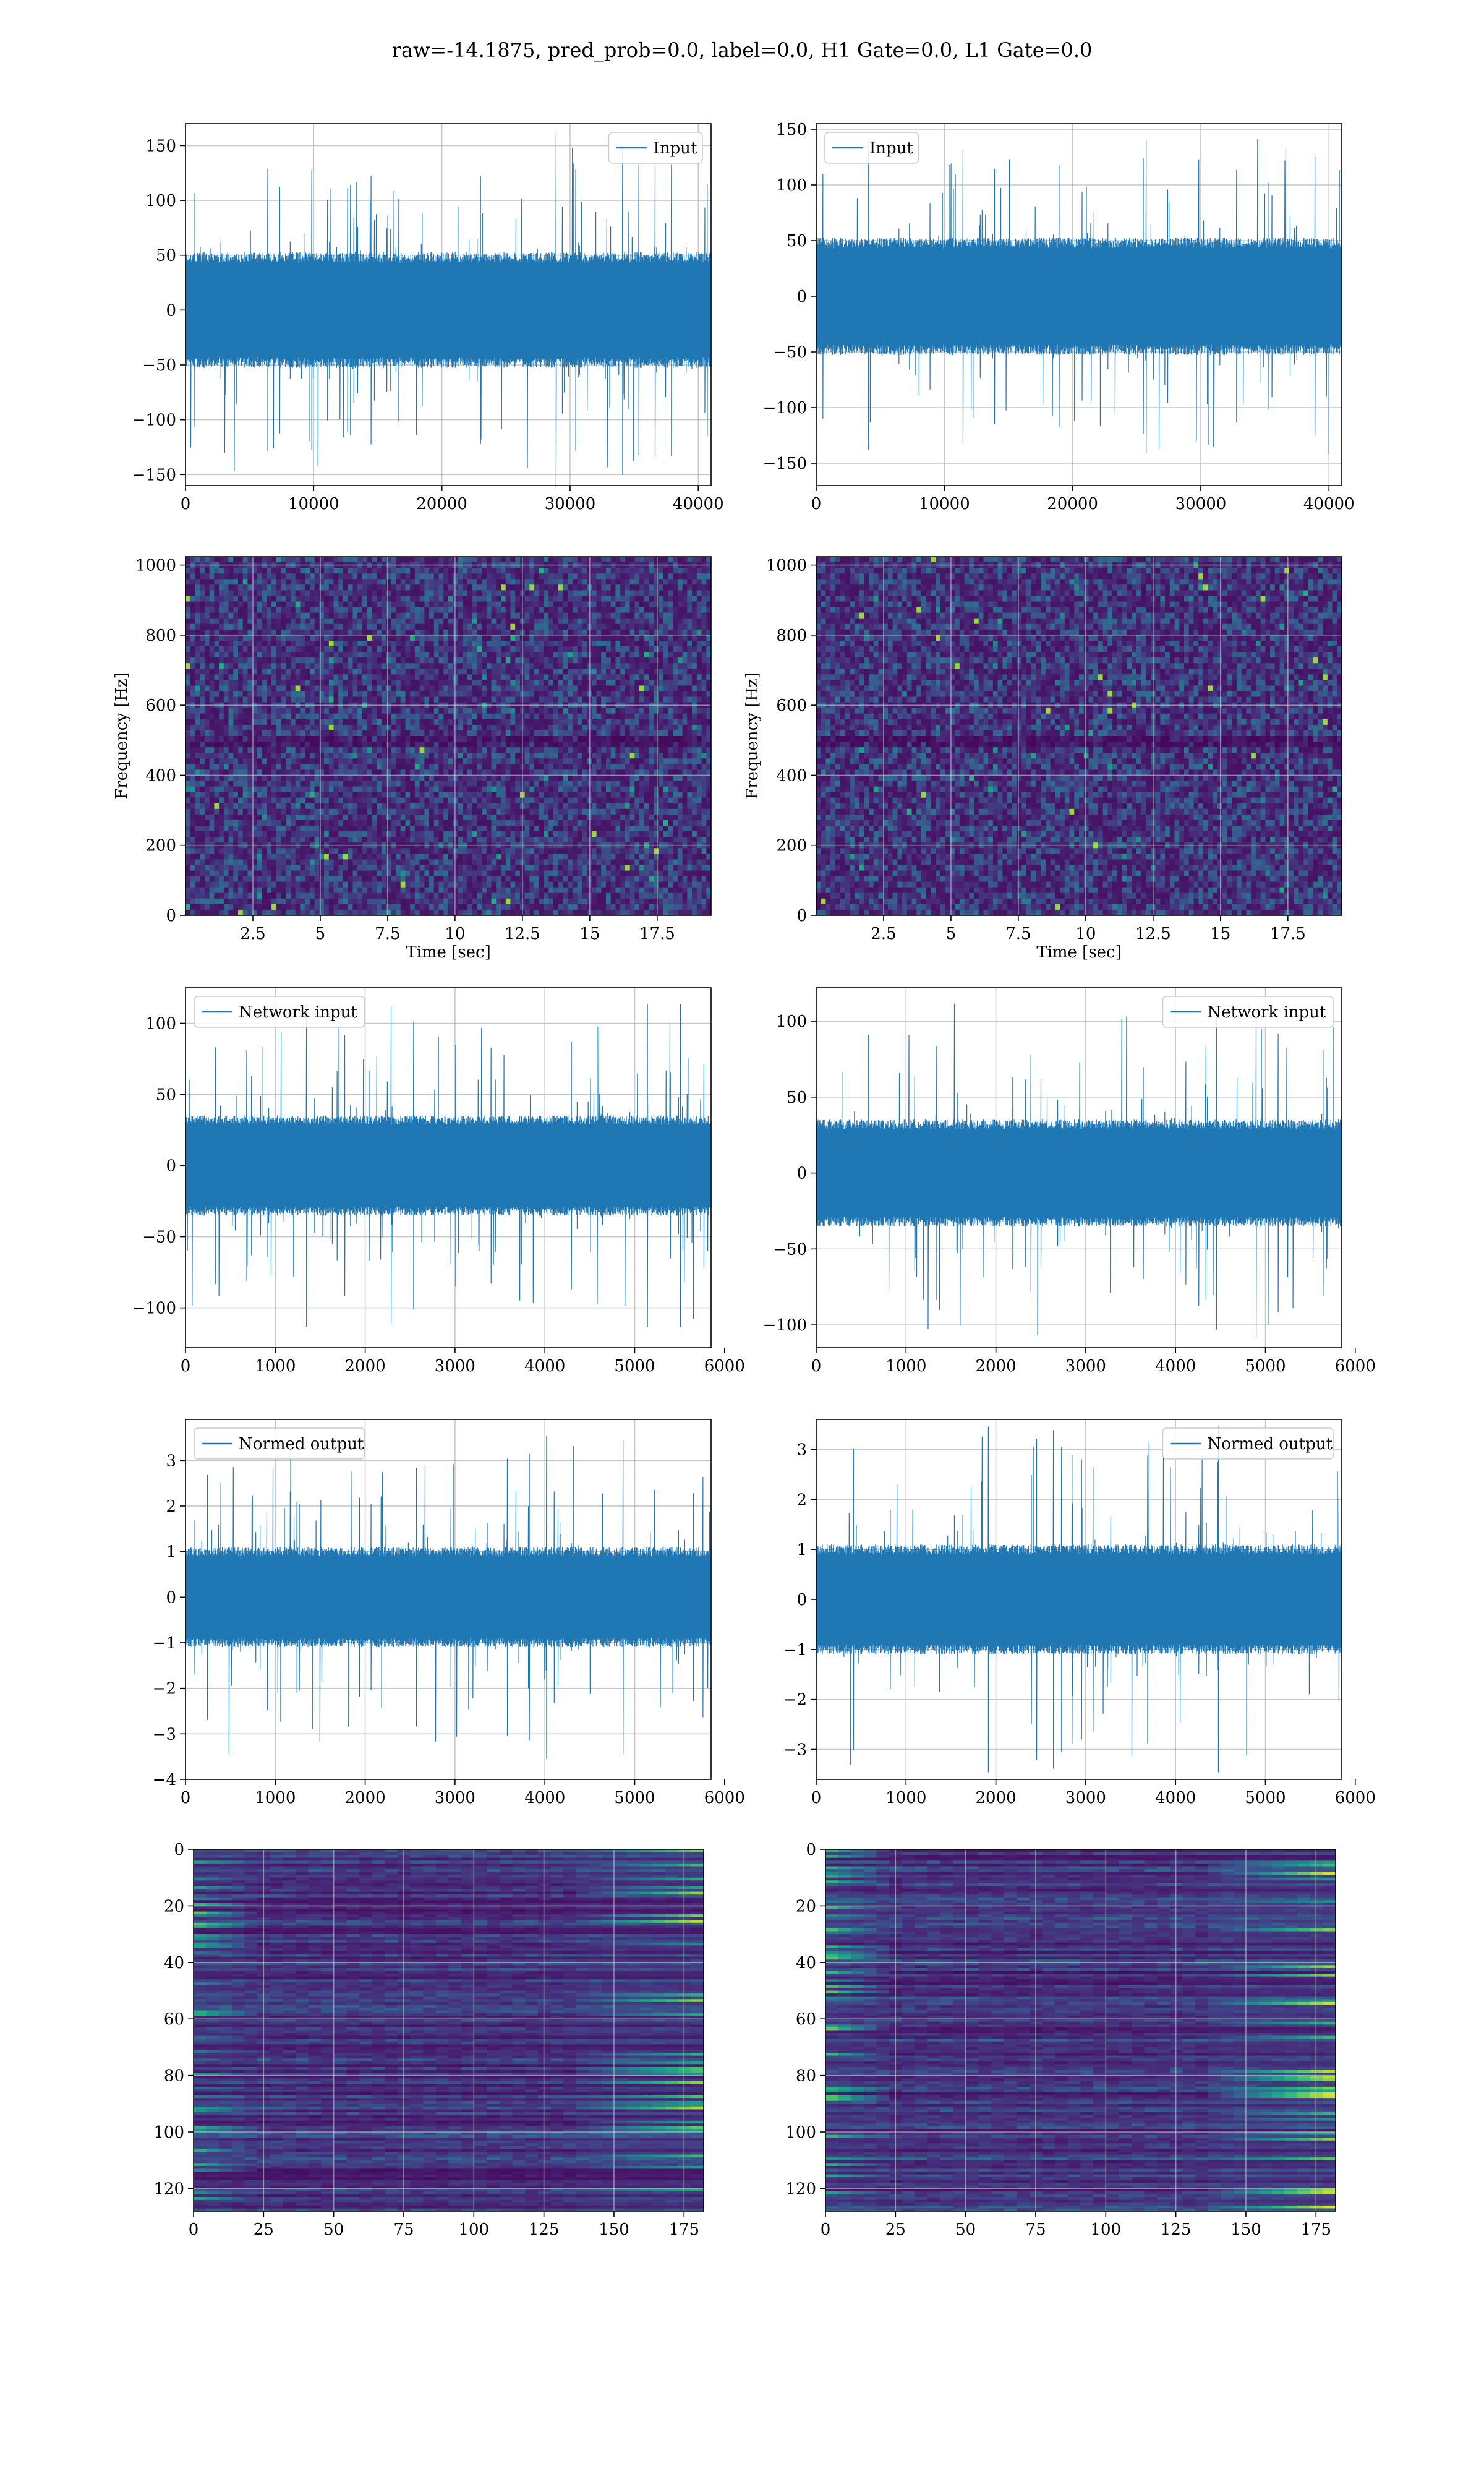 The height and width of the screenshot is (2474, 1484). Describe the element at coordinates (724, 1798) in the screenshot. I see `normed-output-left-xtick-label: 6000` at that location.